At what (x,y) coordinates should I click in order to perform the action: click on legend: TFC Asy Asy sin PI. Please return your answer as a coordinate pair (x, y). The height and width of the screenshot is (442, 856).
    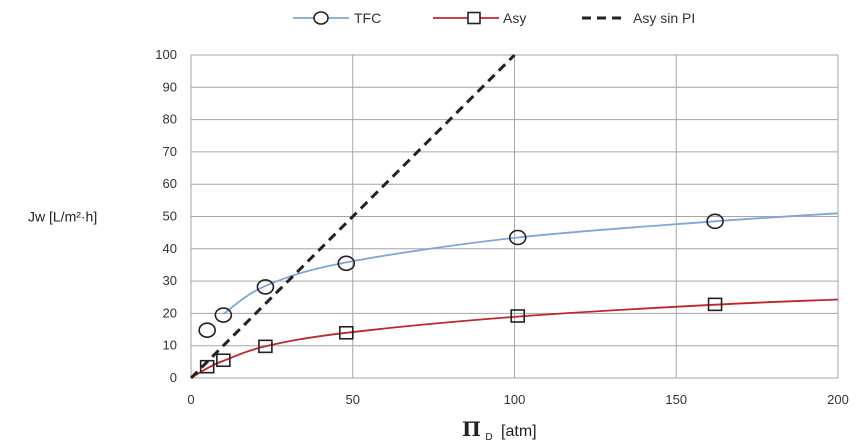
    Looking at the image, I should click on (494, 18).